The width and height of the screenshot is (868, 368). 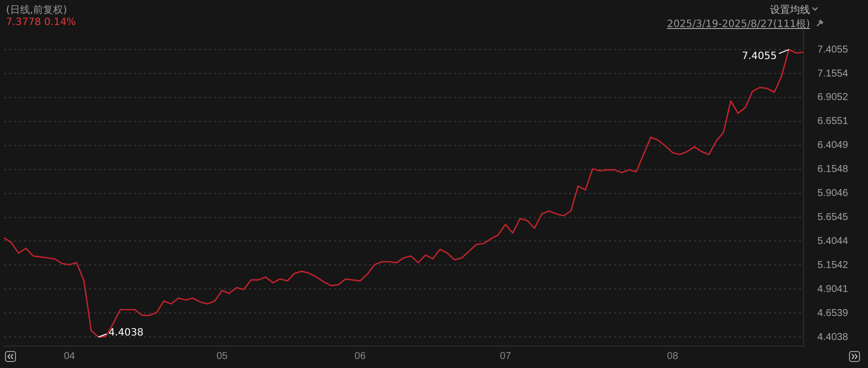 What do you see at coordinates (832, 50) in the screenshot?
I see `y-tick-label: 7.4055` at bounding box center [832, 50].